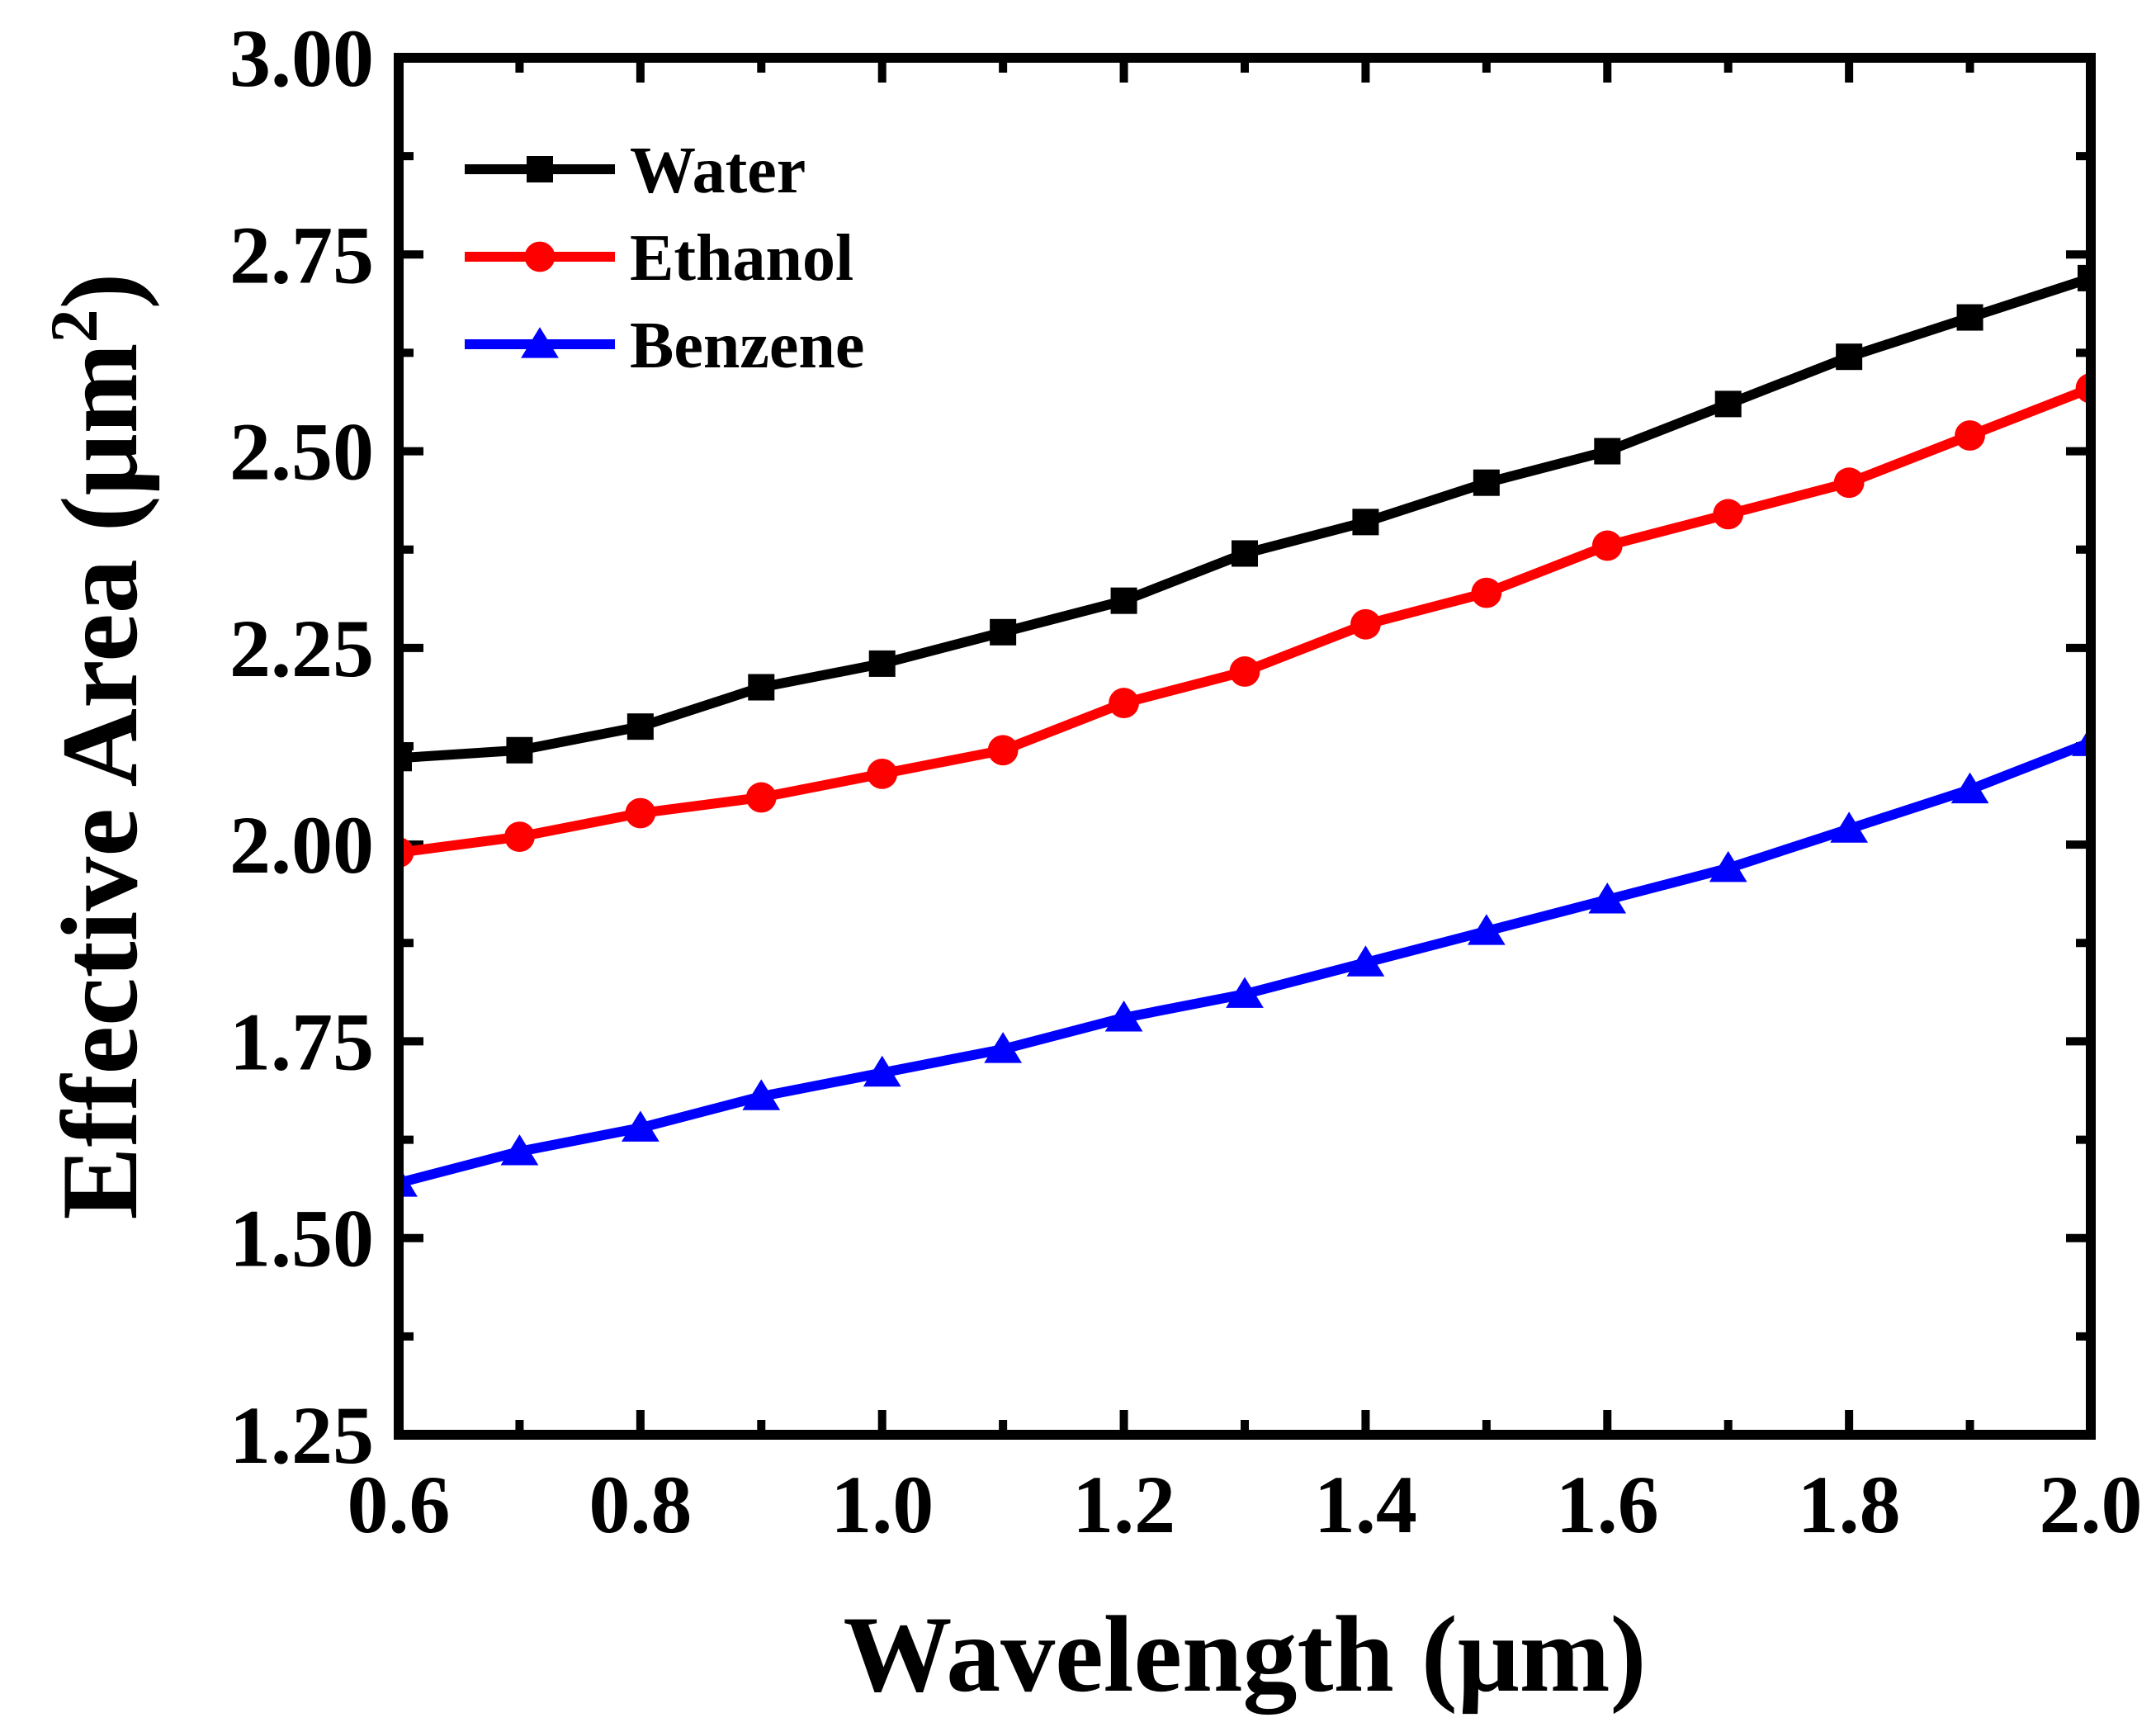  Describe the element at coordinates (73, 326) in the screenshot. I see `y-axis-title-superscript: 2` at that location.